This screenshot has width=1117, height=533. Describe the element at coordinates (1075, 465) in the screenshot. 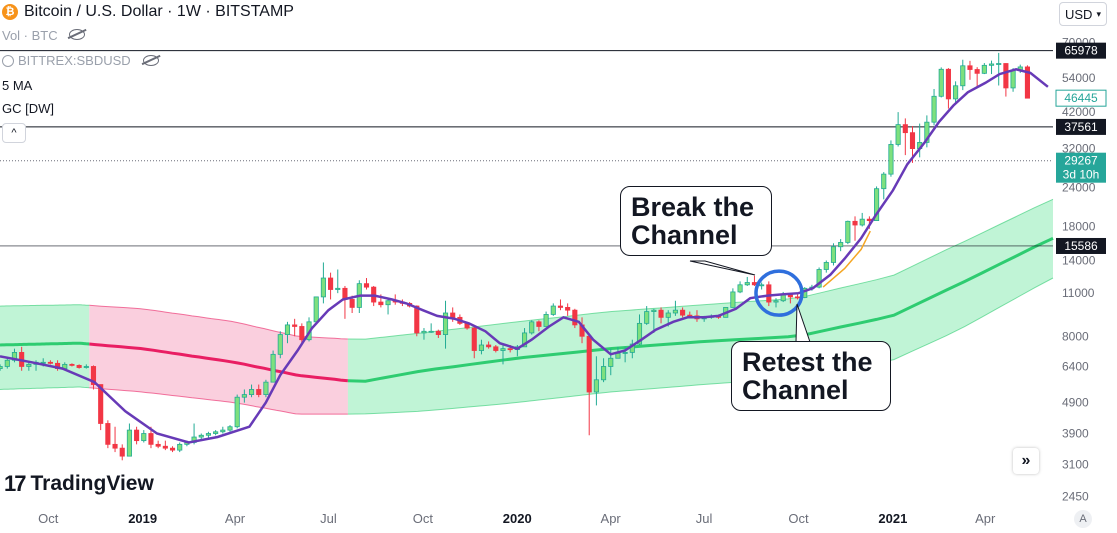

I see `y-tick-label: 3100` at that location.